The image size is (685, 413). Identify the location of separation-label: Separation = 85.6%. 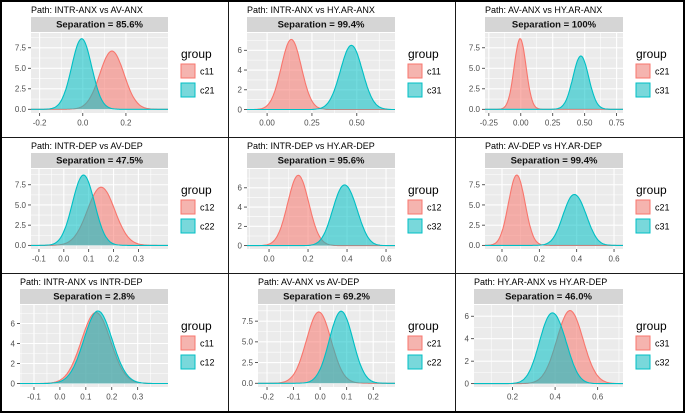
(99, 25).